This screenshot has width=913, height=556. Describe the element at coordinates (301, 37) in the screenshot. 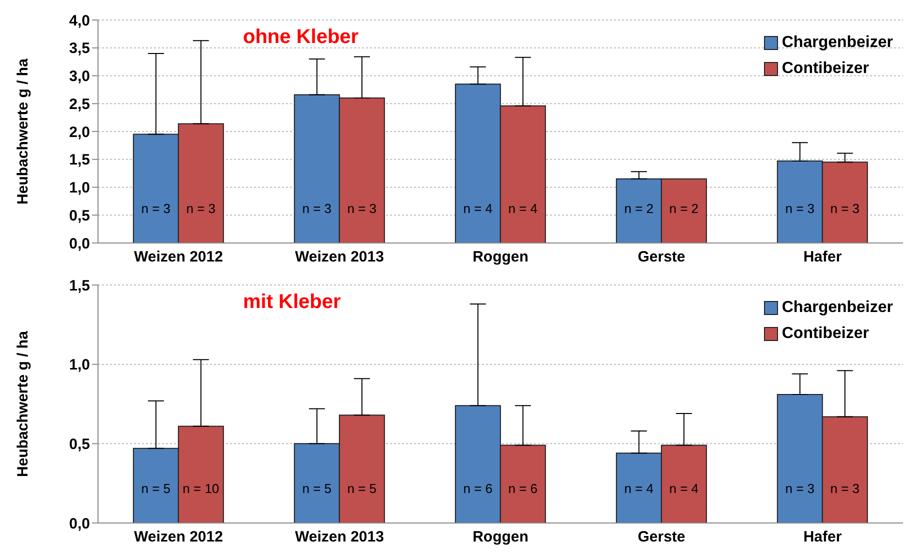

I see `chart-title: ohne Kleber` at that location.